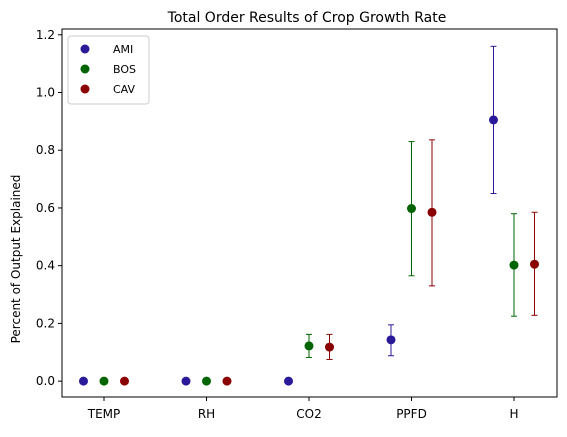 This screenshot has height=437, width=567. What do you see at coordinates (85, 69) in the screenshot?
I see `legend-marker-bos` at bounding box center [85, 69].